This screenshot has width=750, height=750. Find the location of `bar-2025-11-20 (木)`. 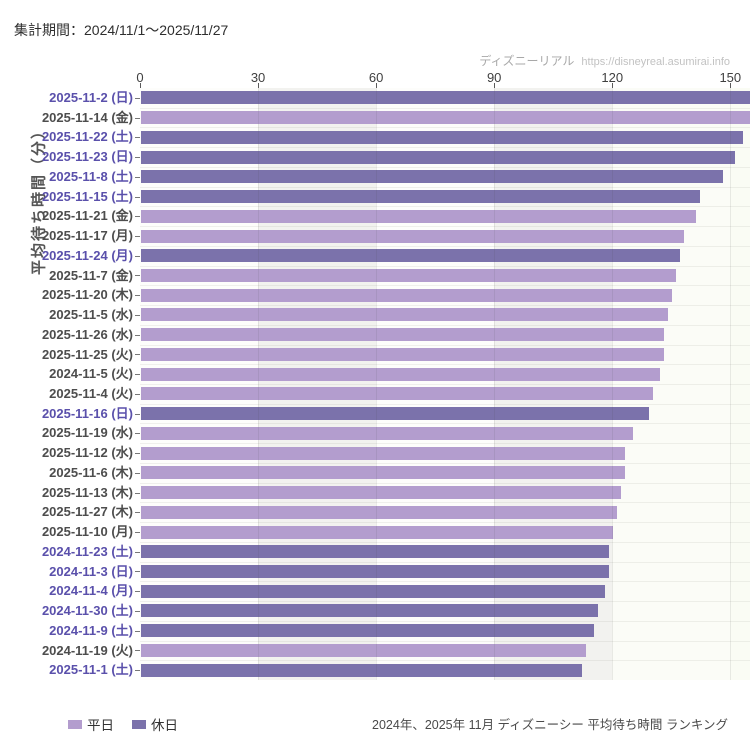

bar-2025-11-20 (木) is located at coordinates (407, 295).